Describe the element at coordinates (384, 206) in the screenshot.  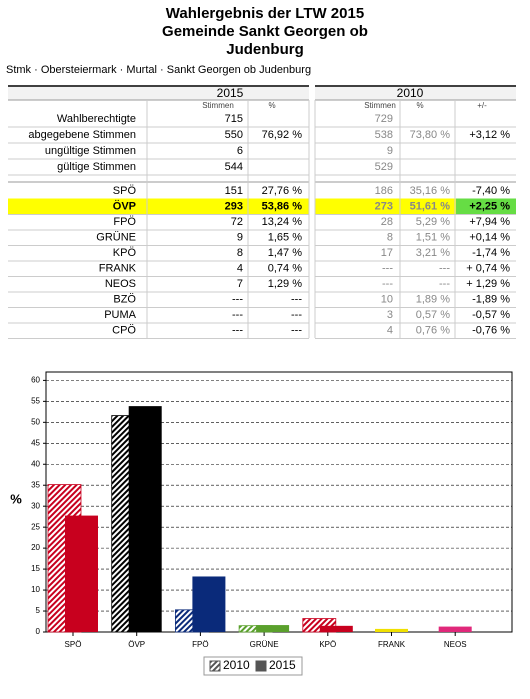
I see `table-cell: 273` at that location.